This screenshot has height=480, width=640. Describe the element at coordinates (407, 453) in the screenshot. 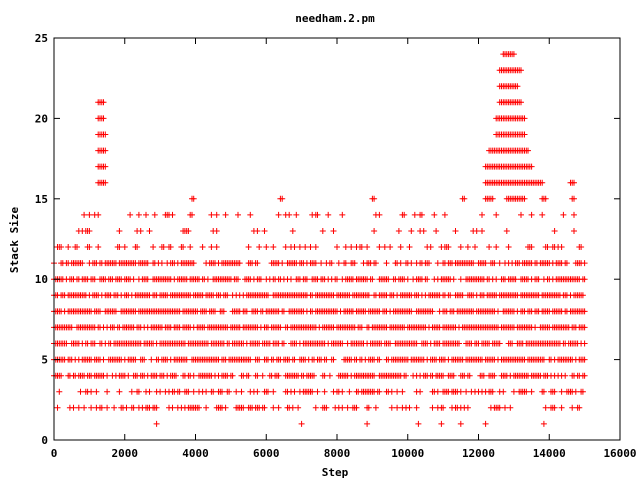

I see `x-tick-label: 10000` at that location.